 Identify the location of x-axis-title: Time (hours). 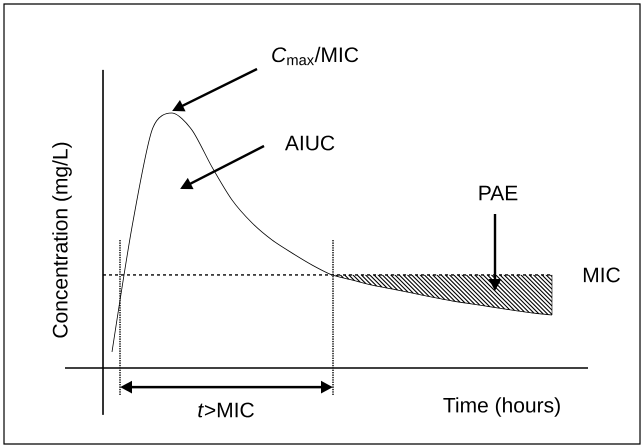
(501, 407).